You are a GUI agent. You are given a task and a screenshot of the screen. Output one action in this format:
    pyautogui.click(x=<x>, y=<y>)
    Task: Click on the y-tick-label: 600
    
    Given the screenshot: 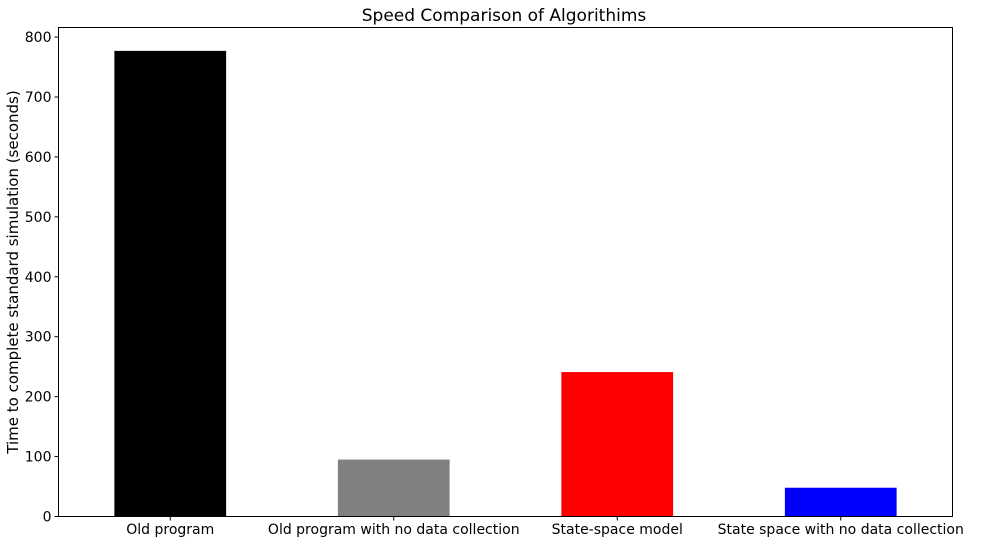 What is the action you would take?
    pyautogui.click(x=38, y=158)
    